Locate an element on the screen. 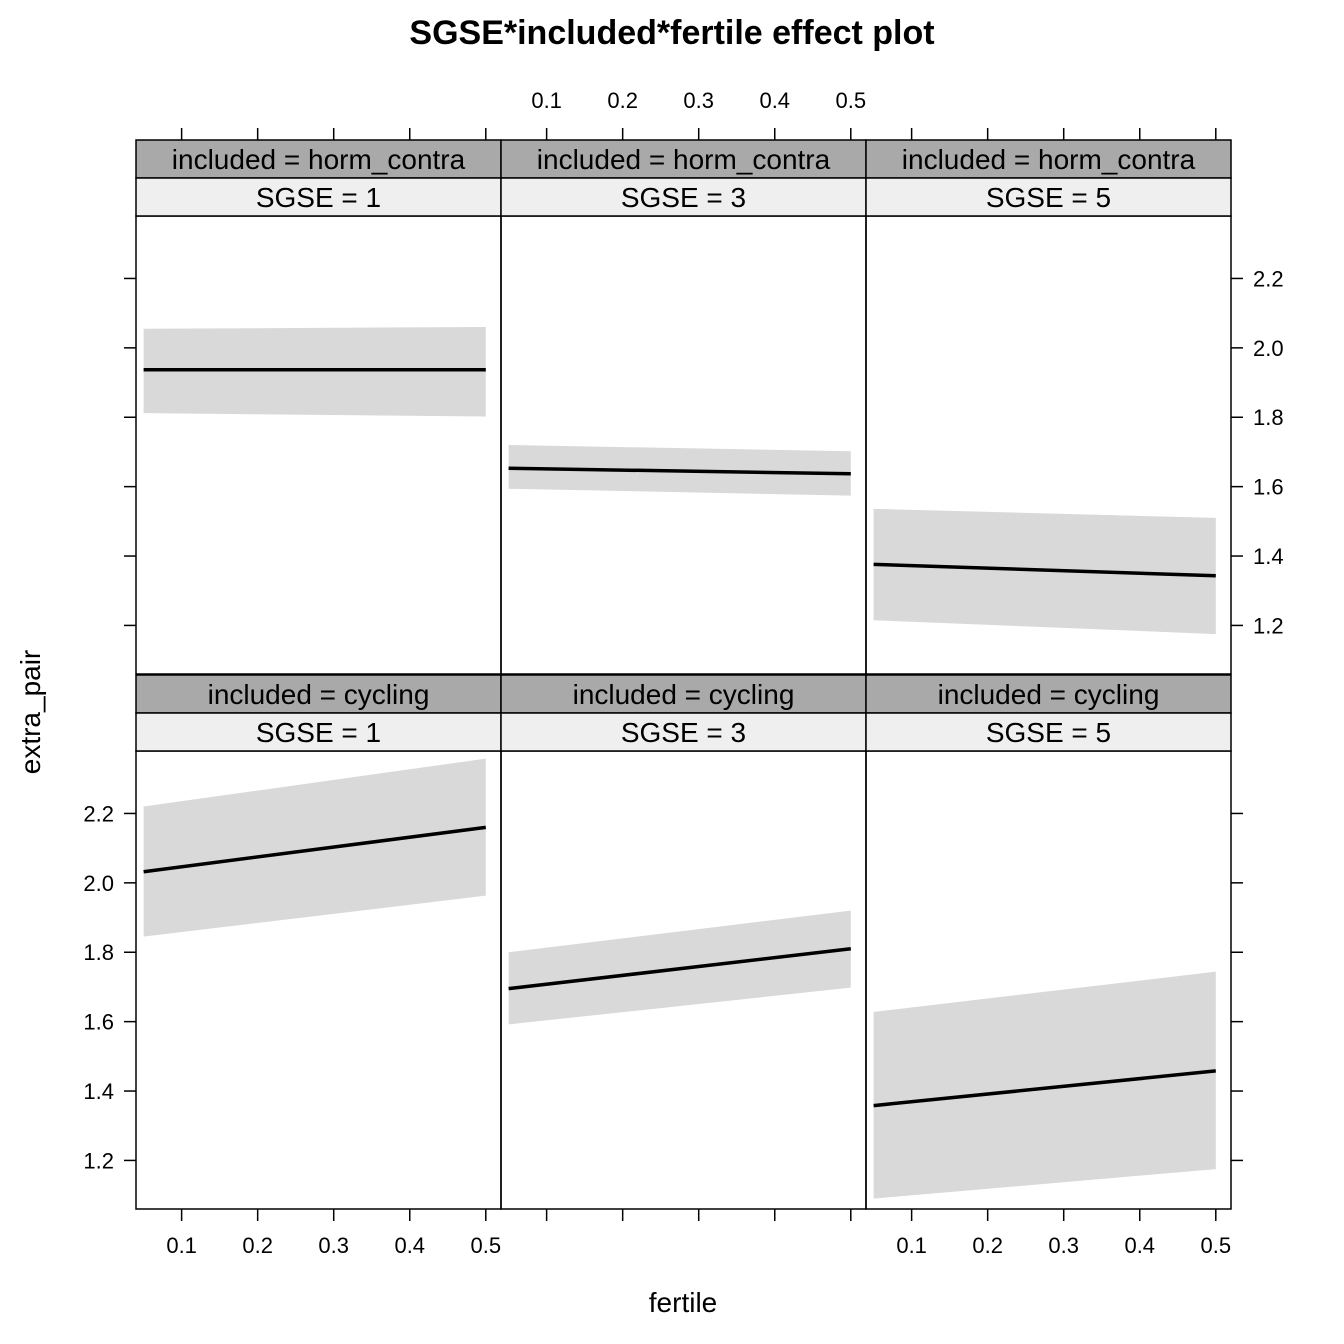  panel-1: included = horm_contra SGSE = 1 is located at coordinates (318, 407).